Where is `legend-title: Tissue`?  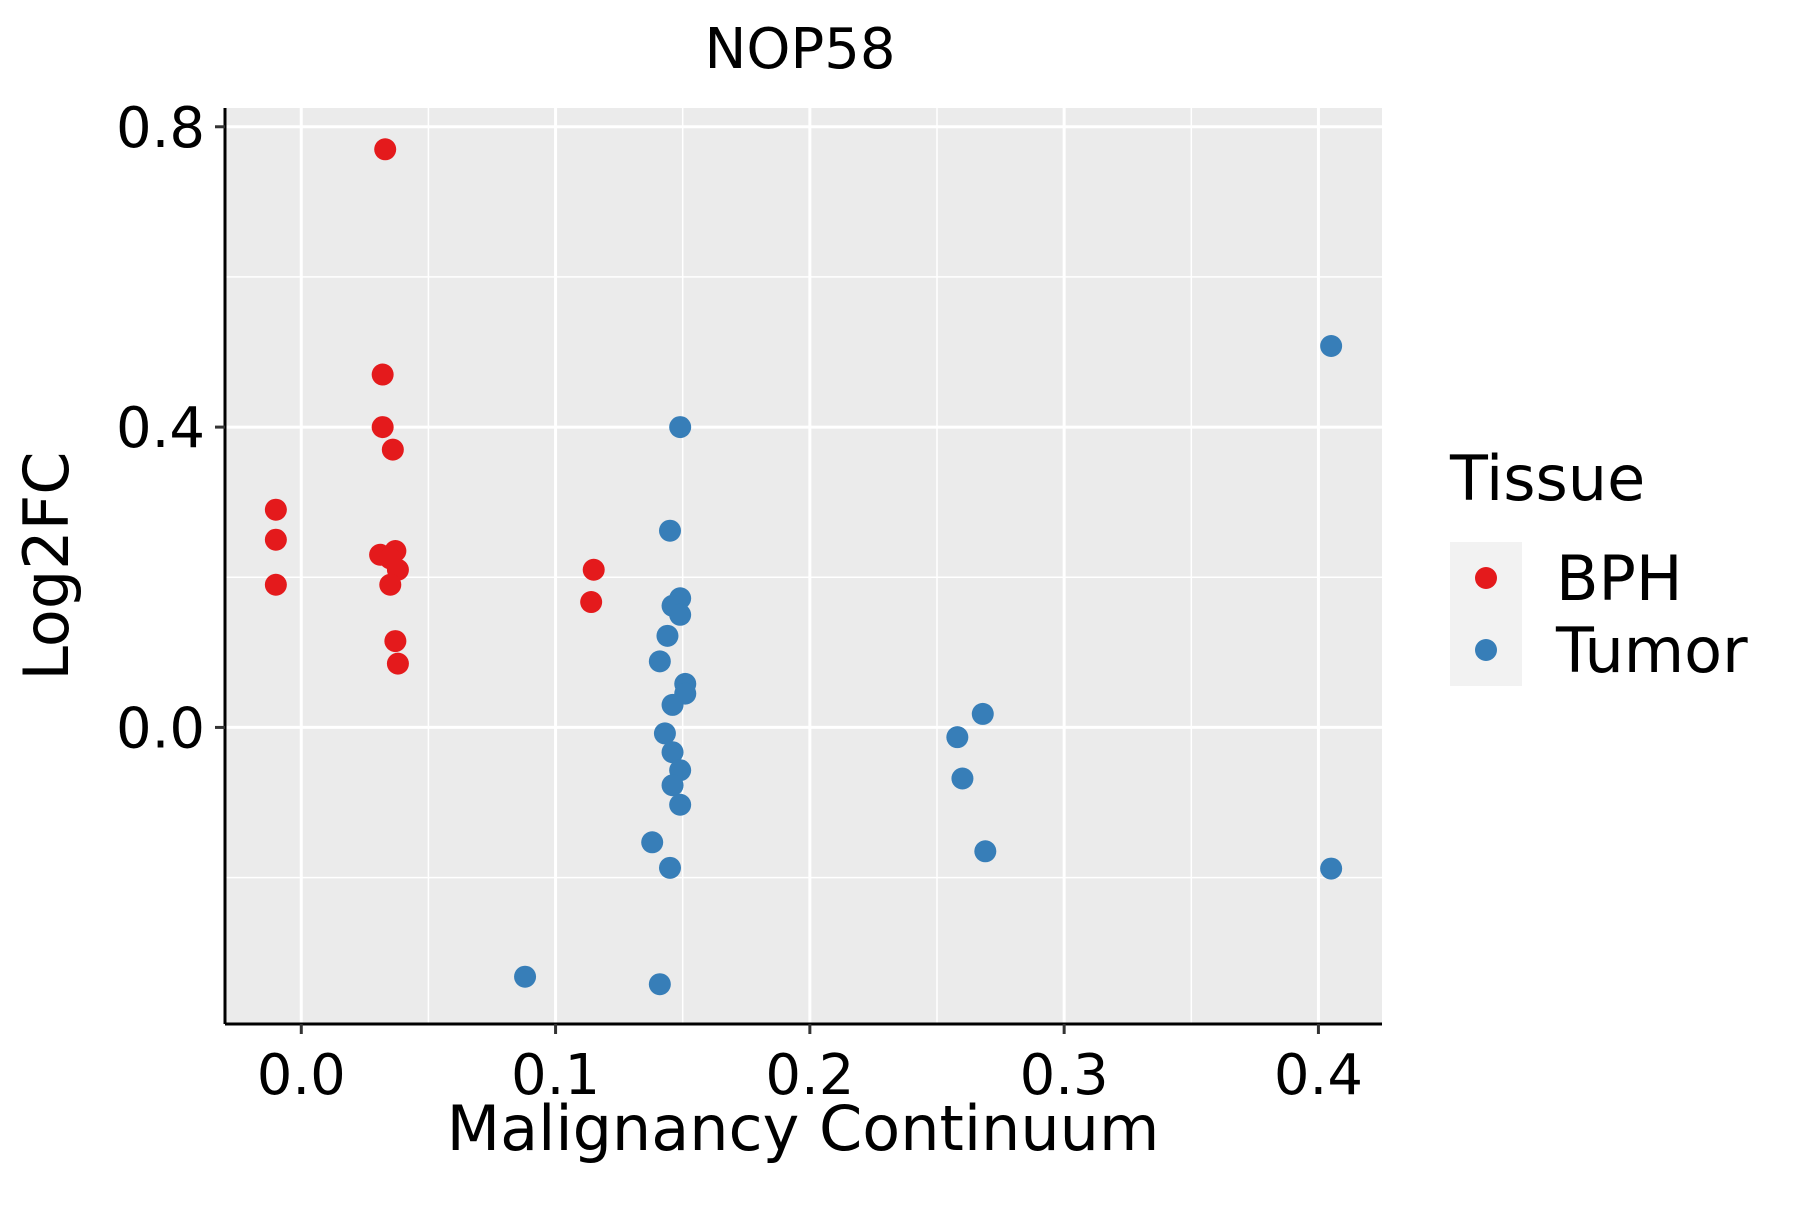
legend-title: Tissue is located at coordinates (1547, 478).